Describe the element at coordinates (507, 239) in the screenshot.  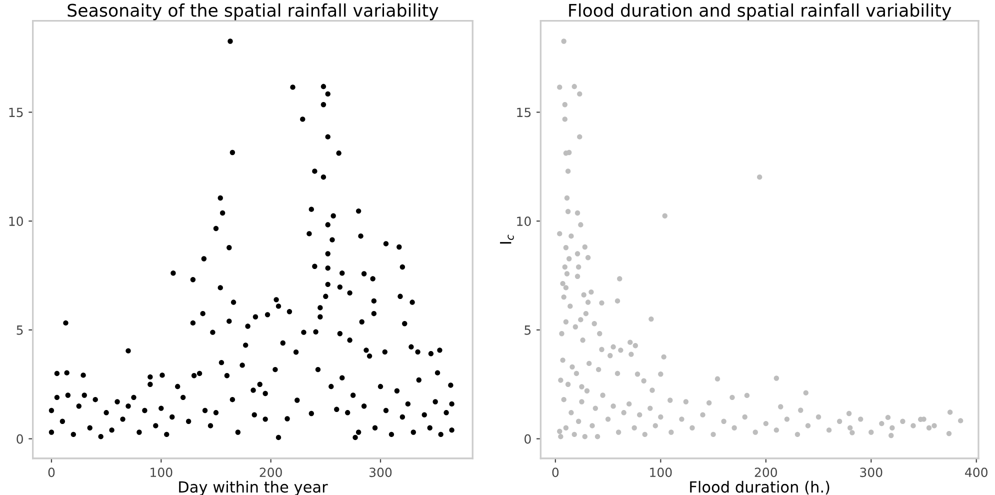
I see `y-axis-title: I$_{c}$` at that location.